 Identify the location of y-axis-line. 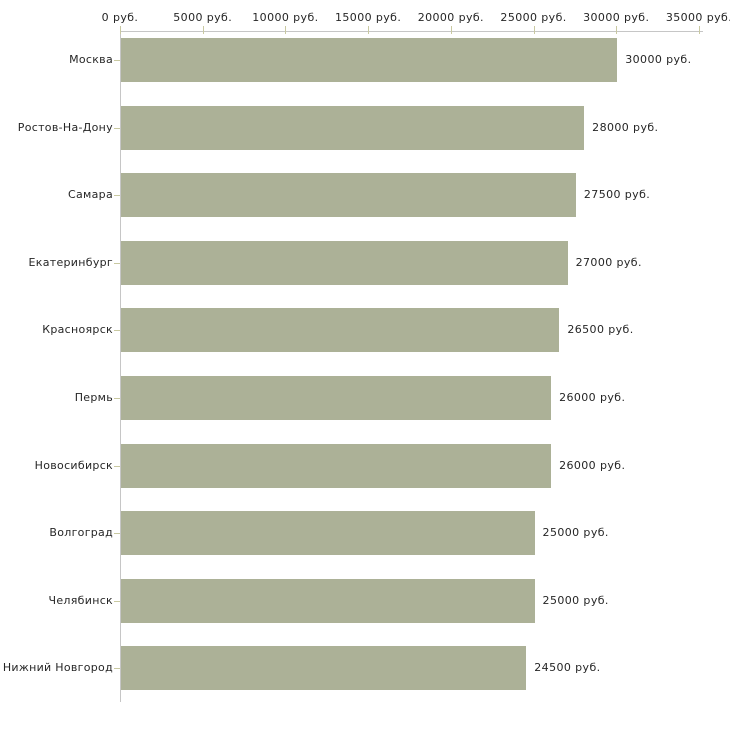
(120, 366).